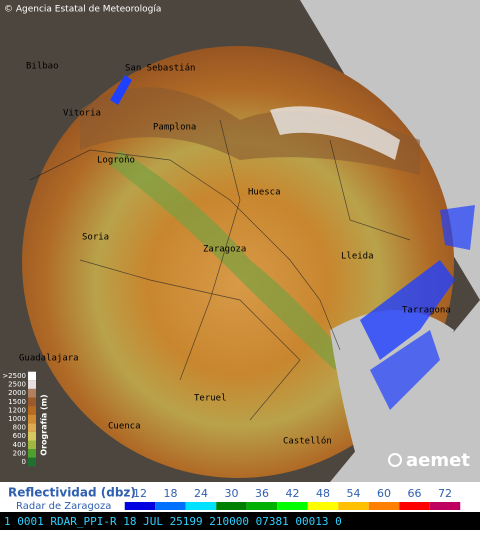 This screenshot has width=480, height=534. What do you see at coordinates (160, 69) in the screenshot?
I see `city: San Sebastián` at bounding box center [160, 69].